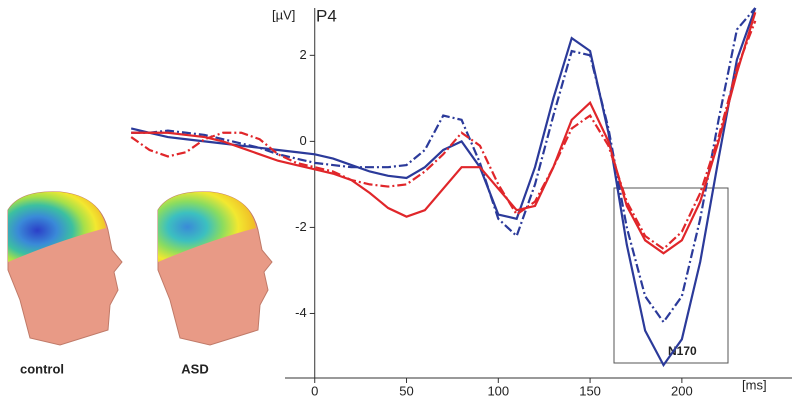 The width and height of the screenshot is (800, 401). What do you see at coordinates (303, 140) in the screenshot?
I see `y-tick-label: 0` at bounding box center [303, 140].